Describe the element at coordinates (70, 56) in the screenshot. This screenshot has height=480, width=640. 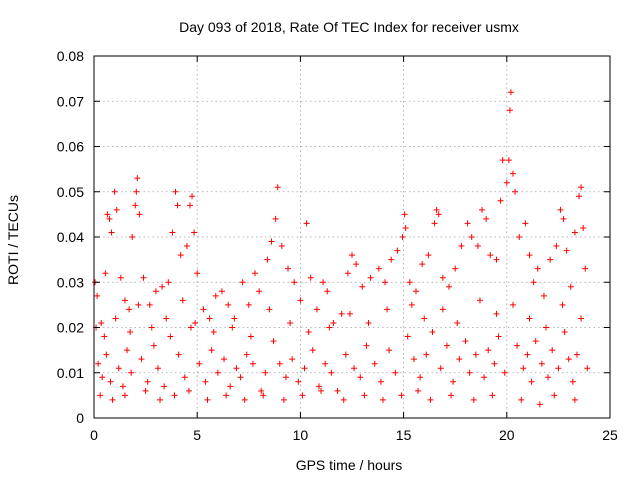
I see `y-tick-label: 0.08` at that location.